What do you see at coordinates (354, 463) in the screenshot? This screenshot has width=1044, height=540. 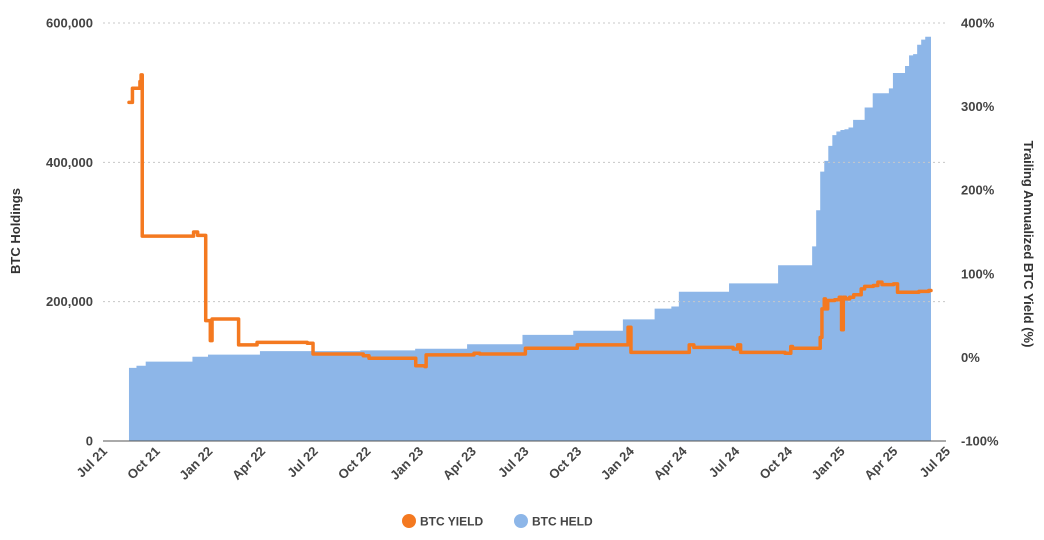 I see `x-tick-label: Oct 22` at bounding box center [354, 463].